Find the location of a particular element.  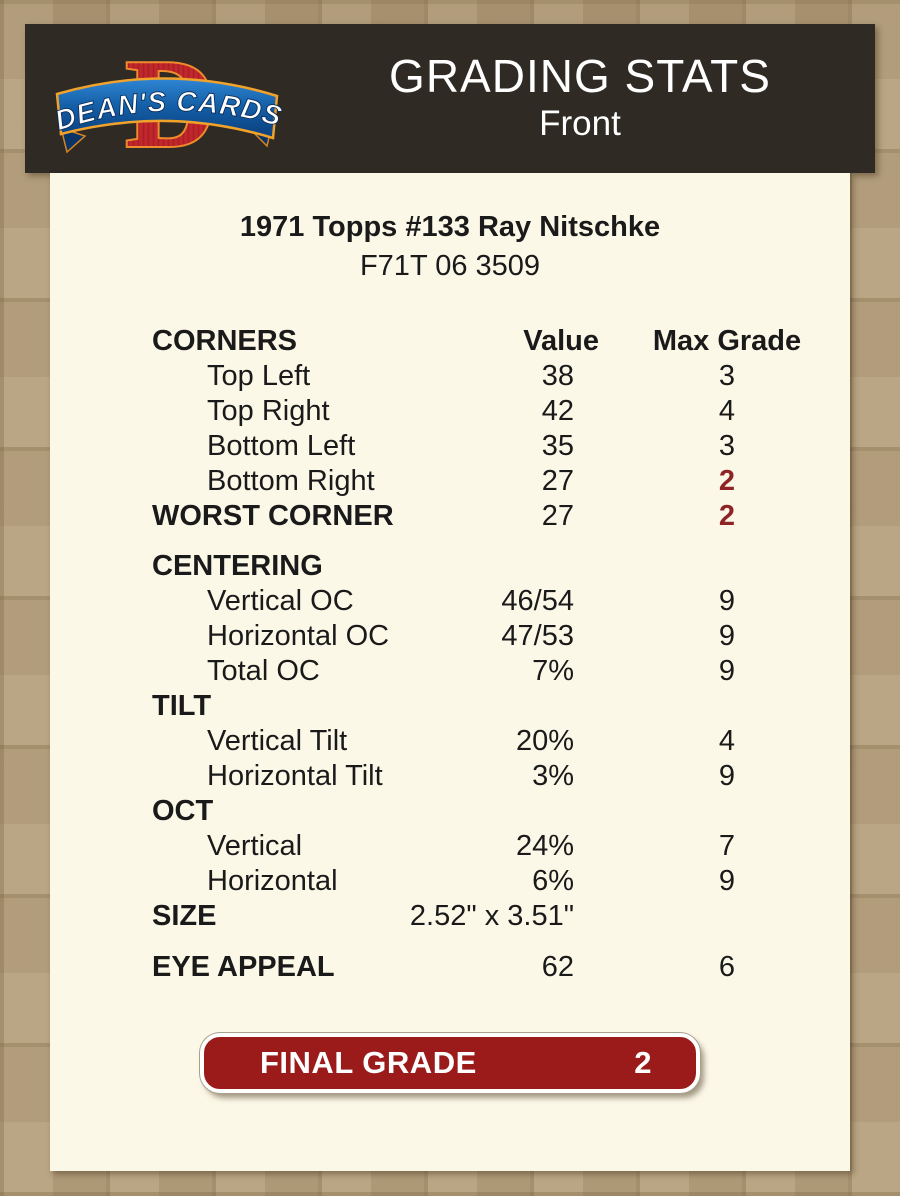

final-grade-bar: FINAL GRADE 2 is located at coordinates (450, 1063).